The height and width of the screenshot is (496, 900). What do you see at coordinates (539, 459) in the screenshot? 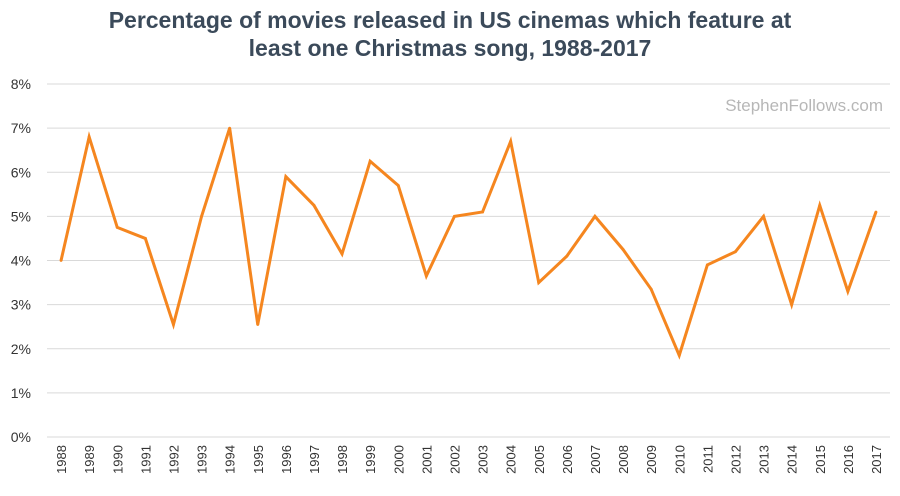
I see `x-tick-label: 2005` at bounding box center [539, 459].